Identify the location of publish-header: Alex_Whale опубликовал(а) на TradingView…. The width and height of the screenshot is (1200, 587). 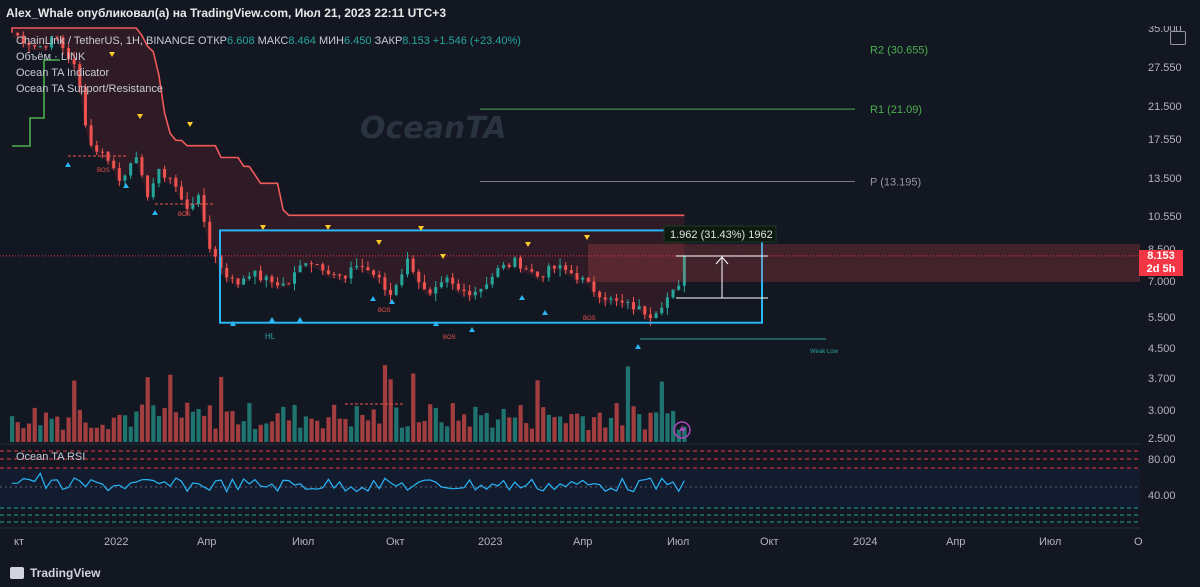
(600, 13).